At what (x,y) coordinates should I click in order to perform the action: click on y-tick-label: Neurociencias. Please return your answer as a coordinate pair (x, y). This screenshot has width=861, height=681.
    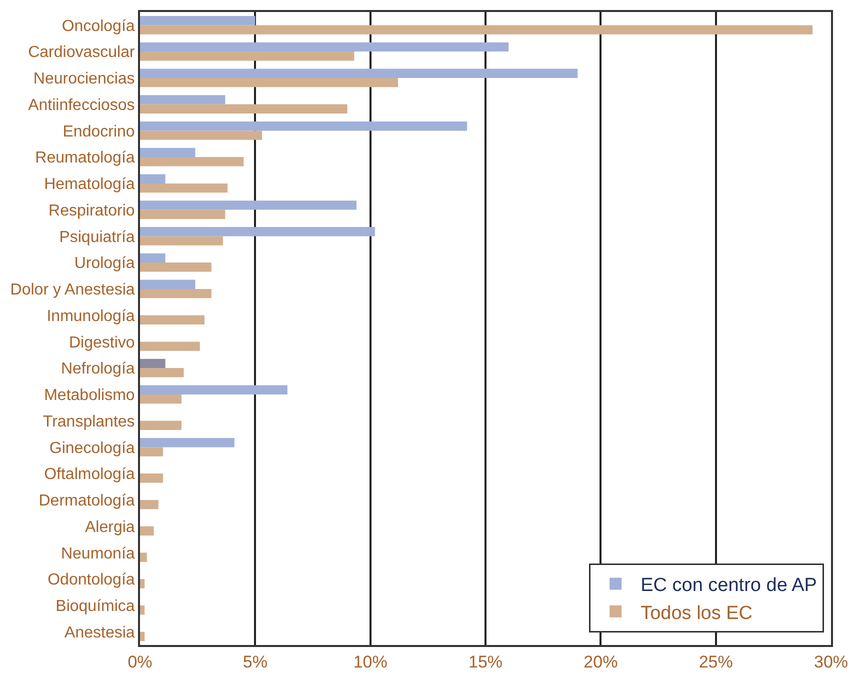
    Looking at the image, I should click on (84, 79).